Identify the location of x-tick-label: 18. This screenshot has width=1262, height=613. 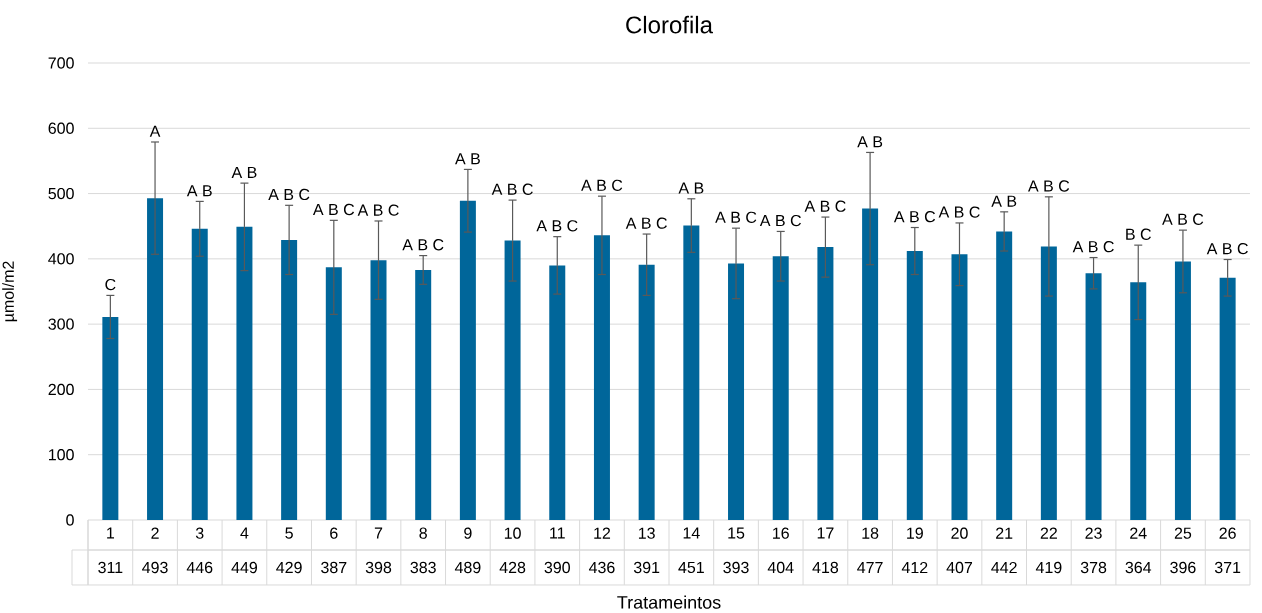
(870, 533).